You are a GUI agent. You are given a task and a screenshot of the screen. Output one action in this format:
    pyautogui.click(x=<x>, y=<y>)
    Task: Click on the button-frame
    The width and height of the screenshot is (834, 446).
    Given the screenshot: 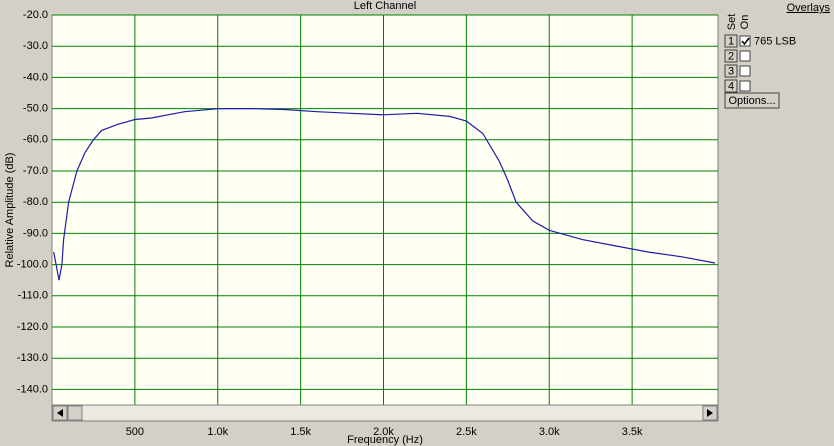 What is the action you would take?
    pyautogui.click(x=752, y=100)
    